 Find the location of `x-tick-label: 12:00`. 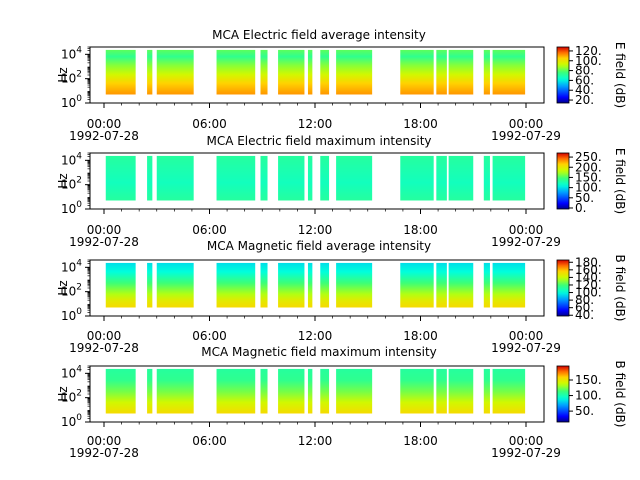

x-tick-label: 12:00 is located at coordinates (315, 336).